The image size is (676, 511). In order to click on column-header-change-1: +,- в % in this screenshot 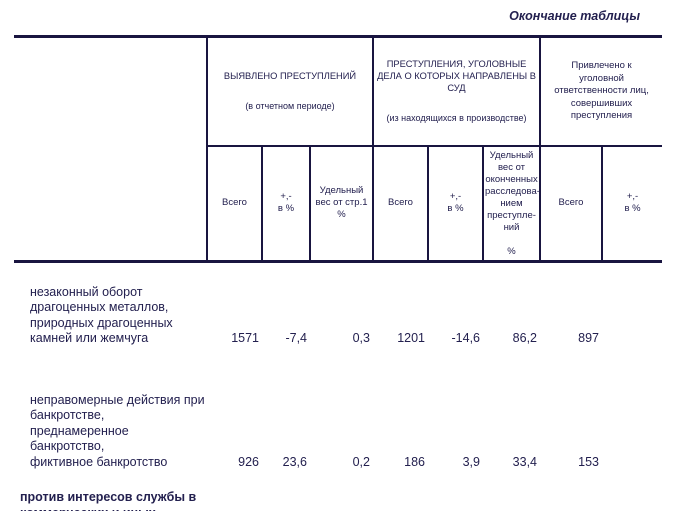, I will do `click(285, 204)`.